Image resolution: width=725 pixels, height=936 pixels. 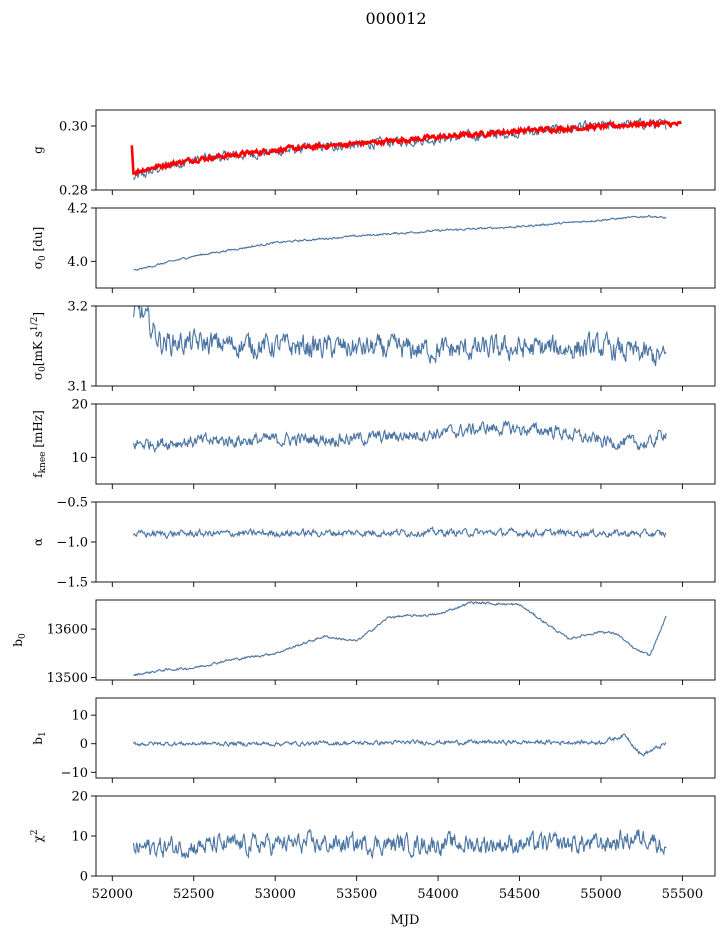 I want to click on subplot-5: −1.5 −1.0 −0.5 α, so click(x=373, y=543).